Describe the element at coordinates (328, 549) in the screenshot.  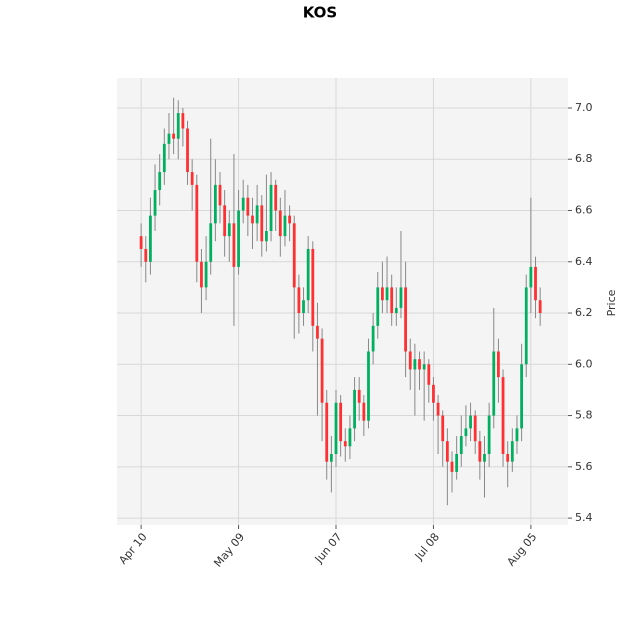
I see `x-tick-label: Jun 07` at that location.